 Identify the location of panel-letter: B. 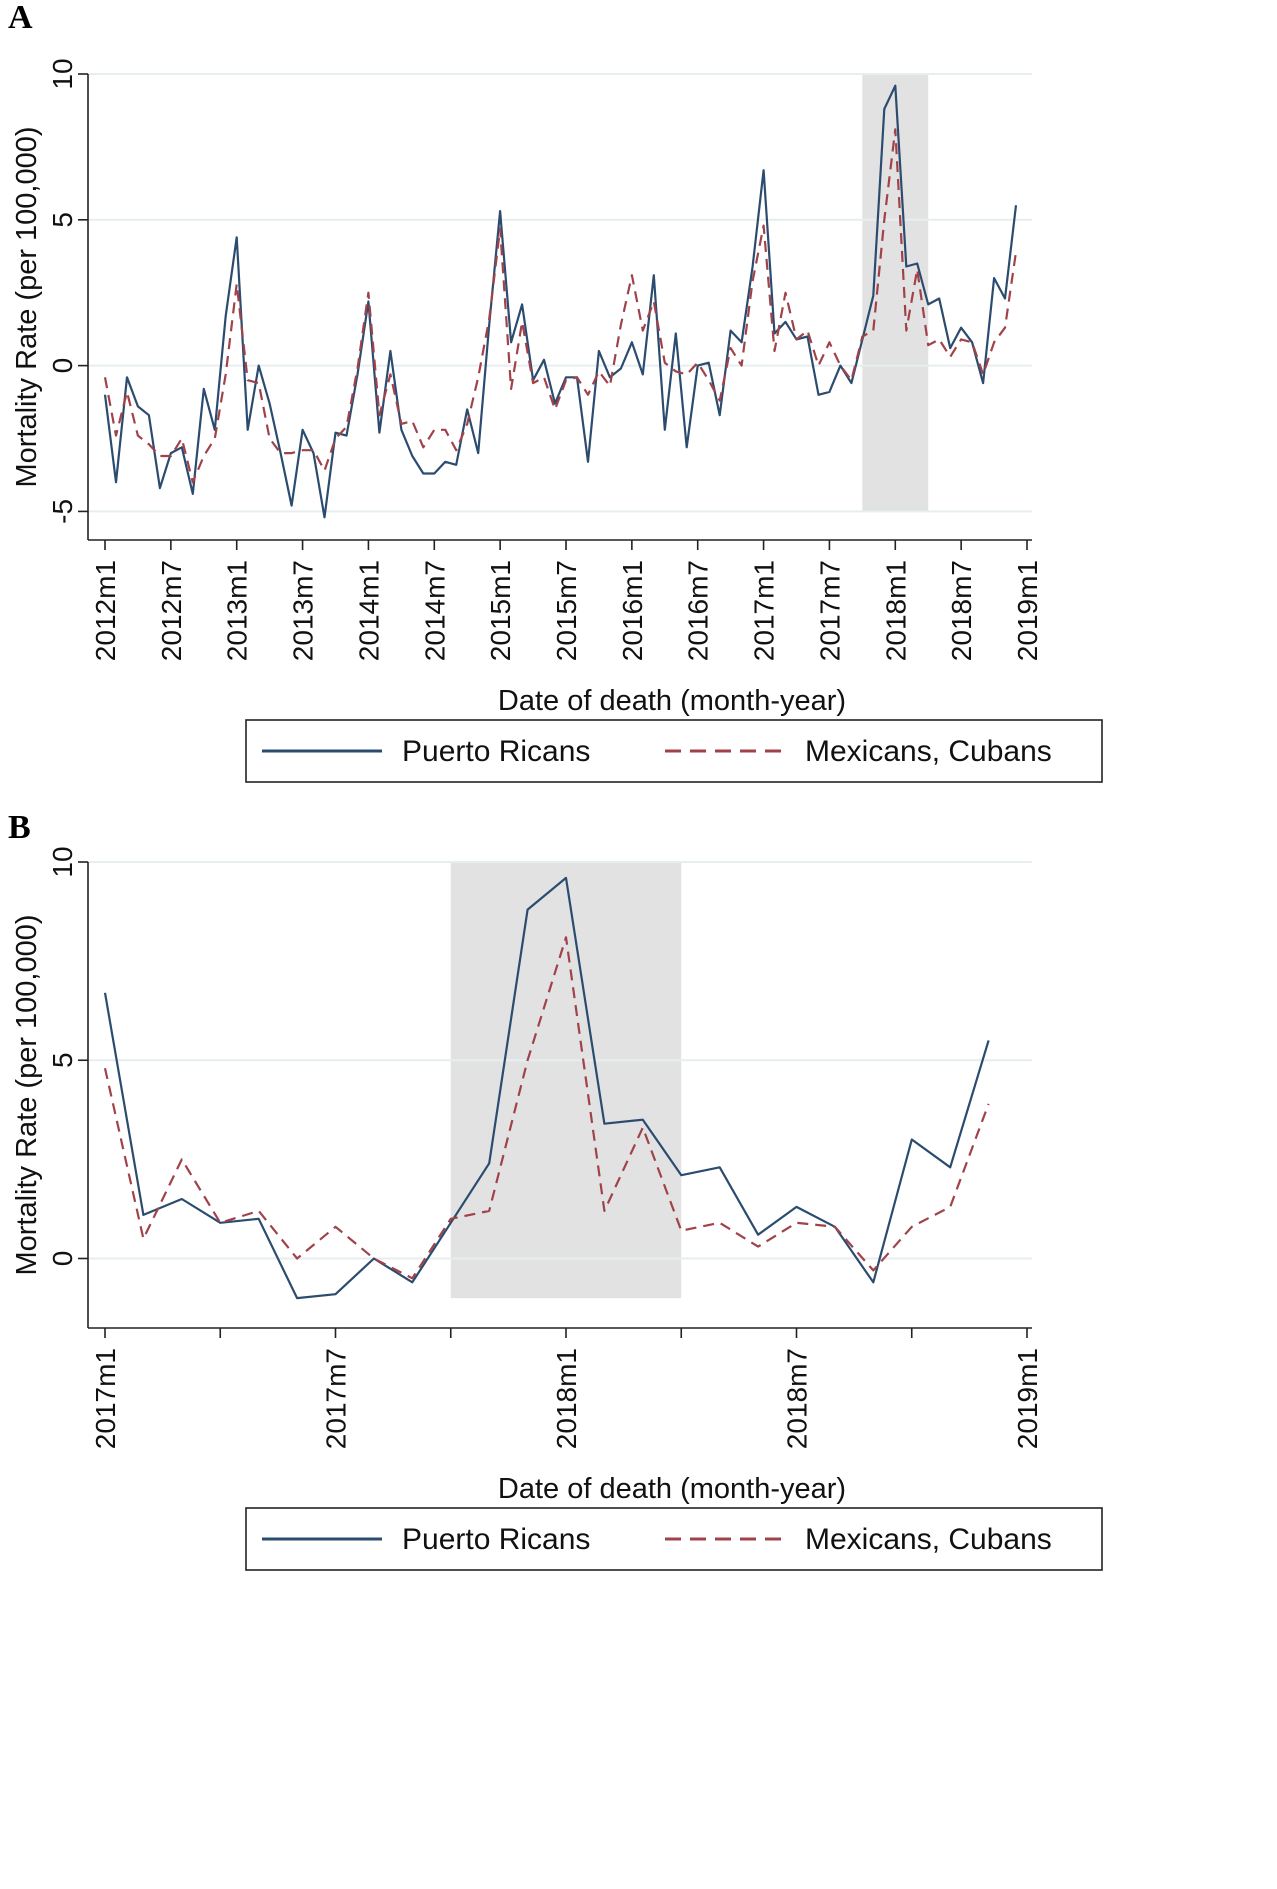
(19, 827).